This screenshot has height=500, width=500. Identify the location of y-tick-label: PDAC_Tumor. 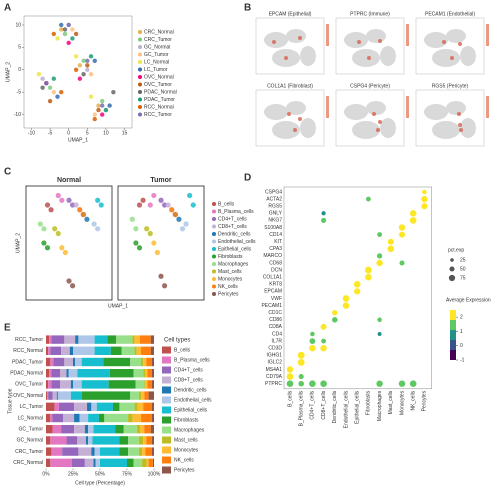
(27, 362).